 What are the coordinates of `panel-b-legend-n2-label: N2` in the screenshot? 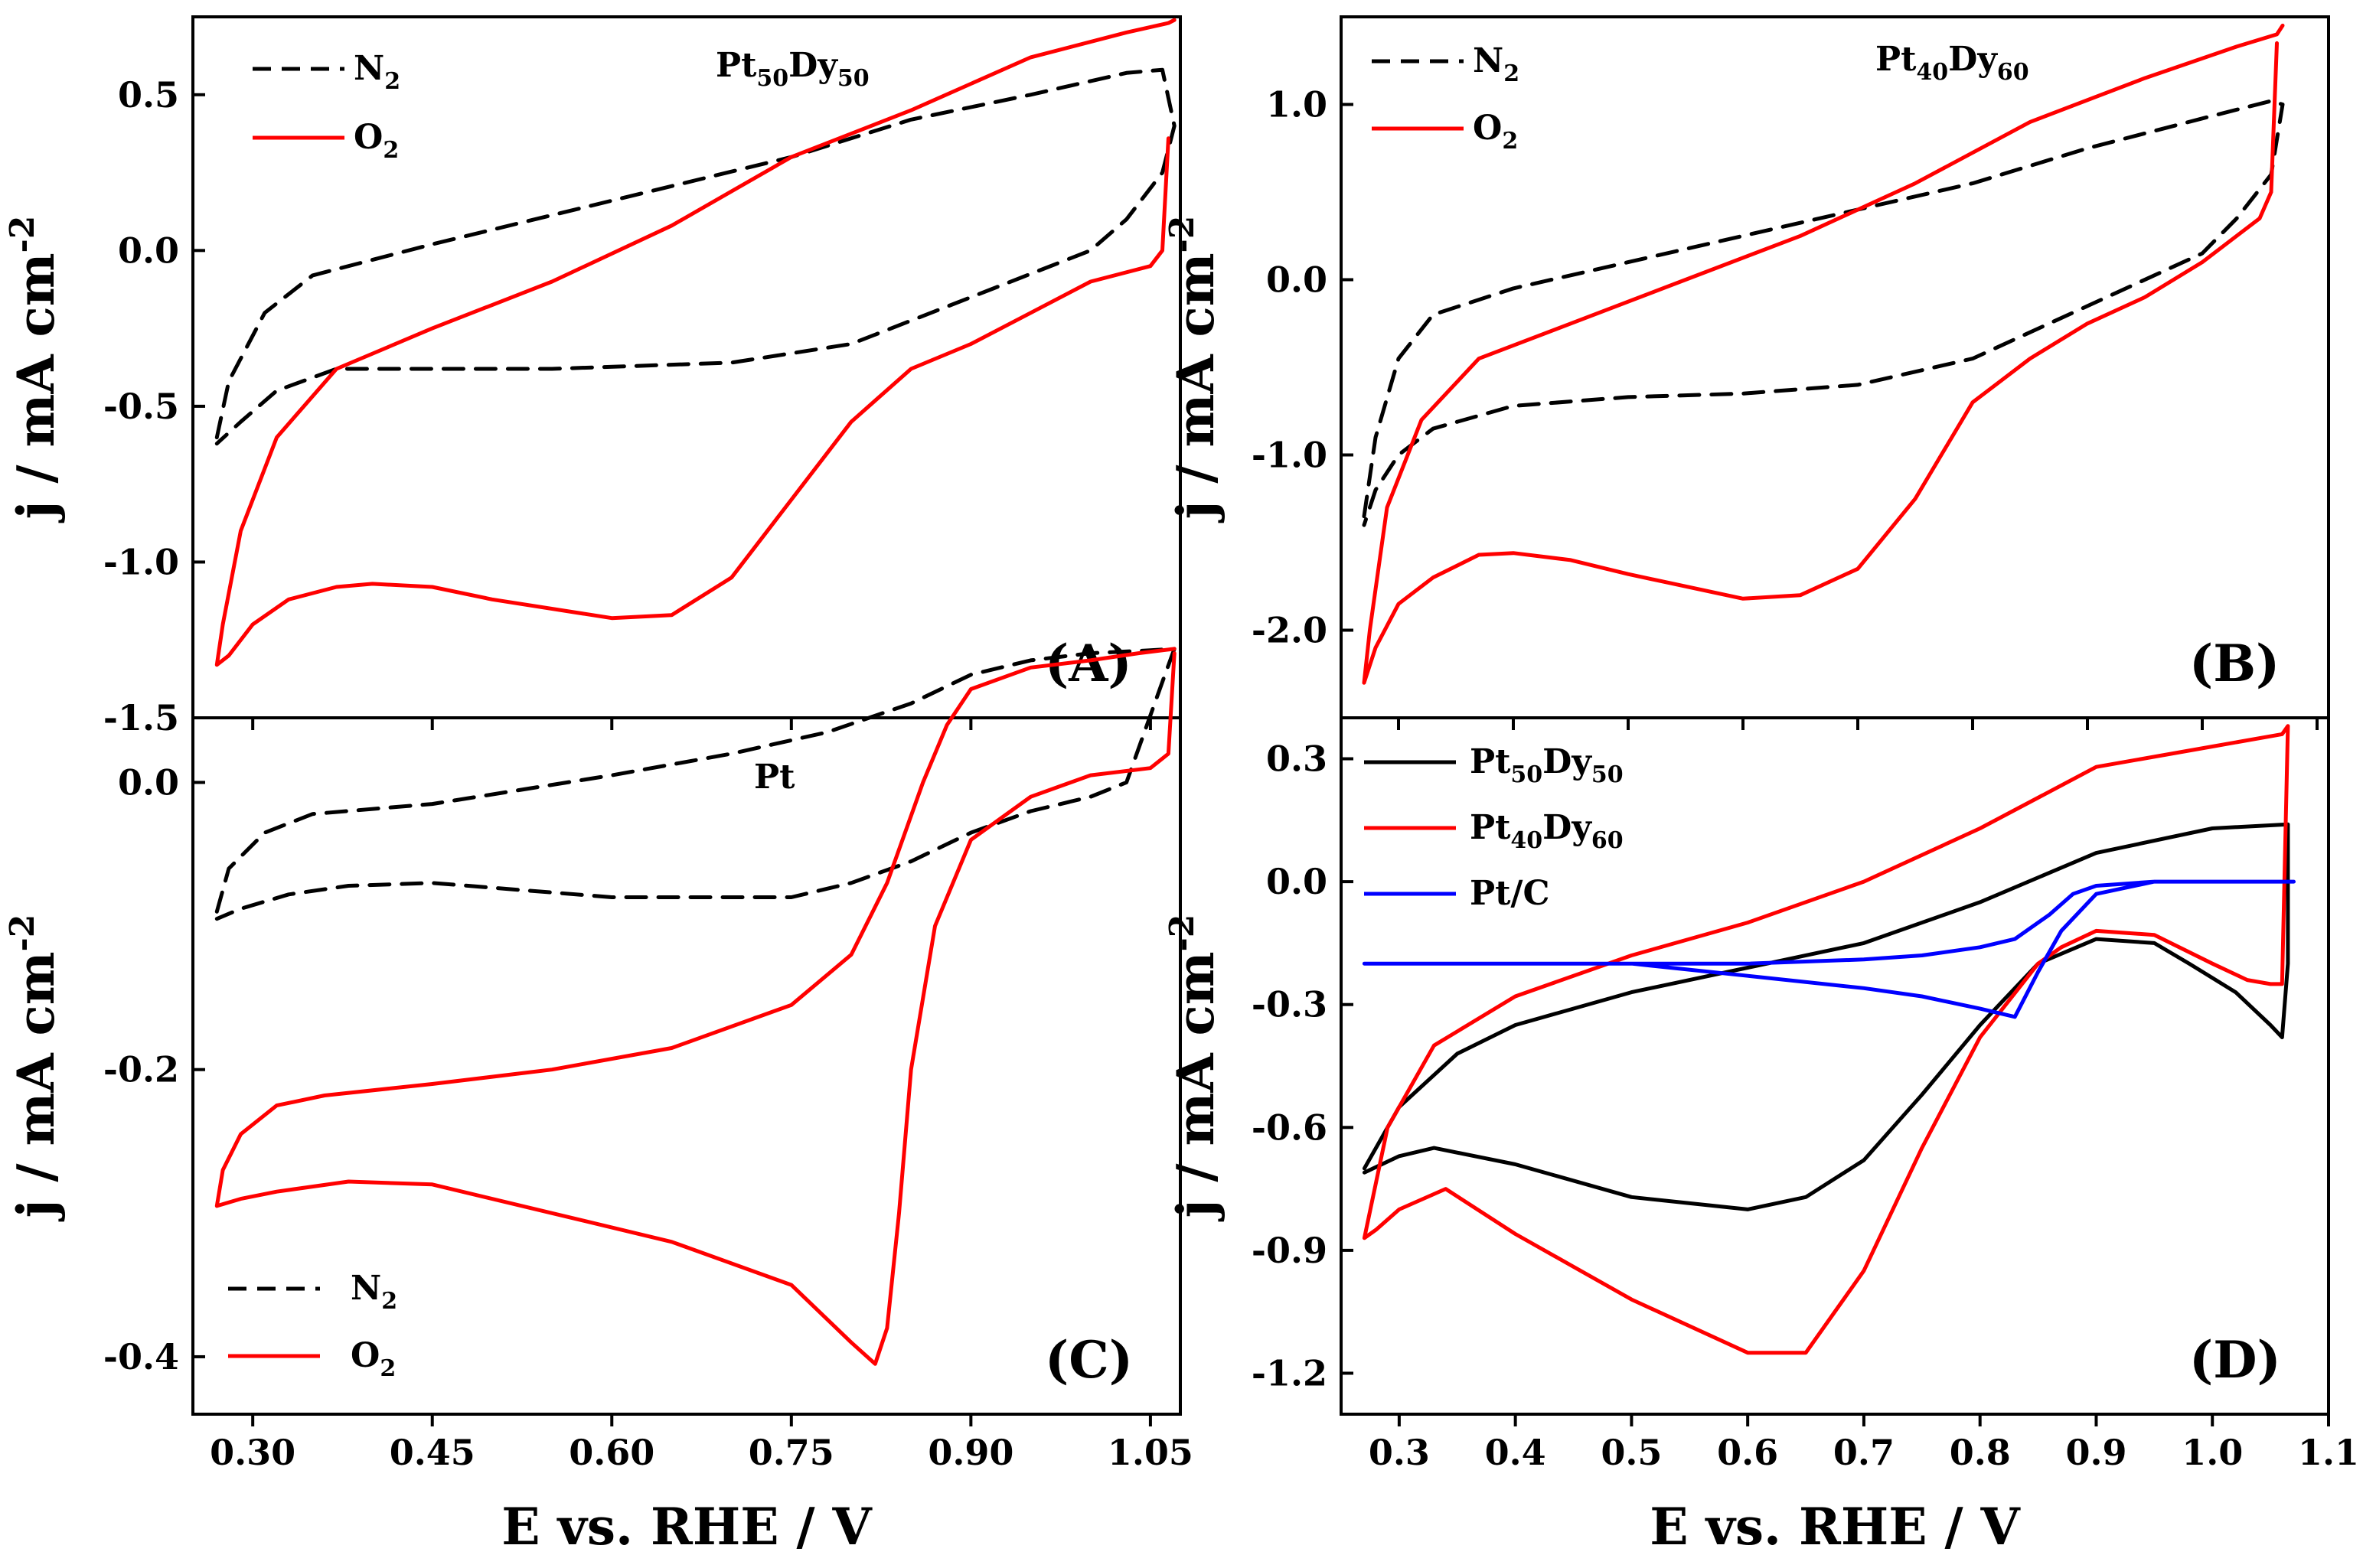 It's located at (1496, 64).